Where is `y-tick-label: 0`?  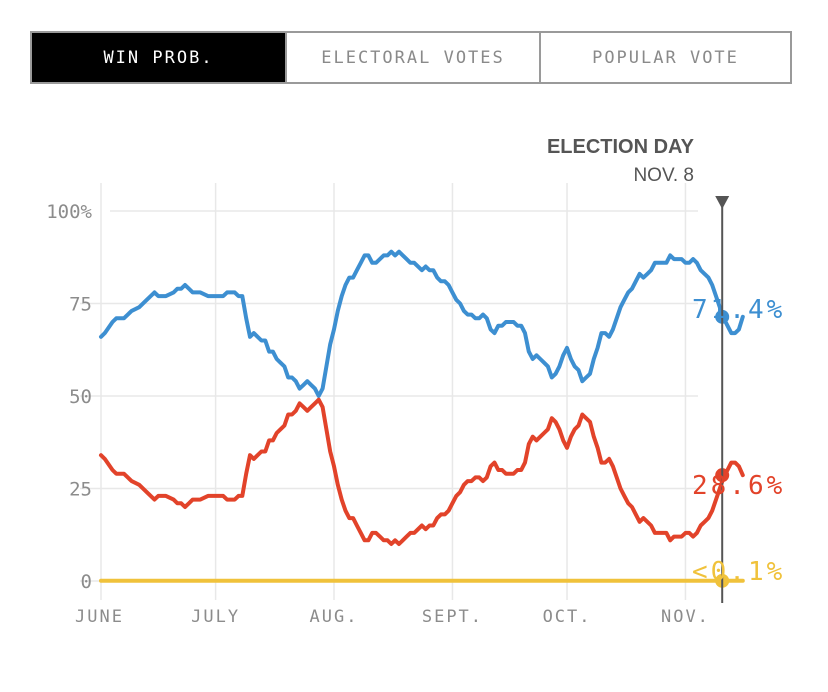
y-tick-label: 0 is located at coordinates (86, 582).